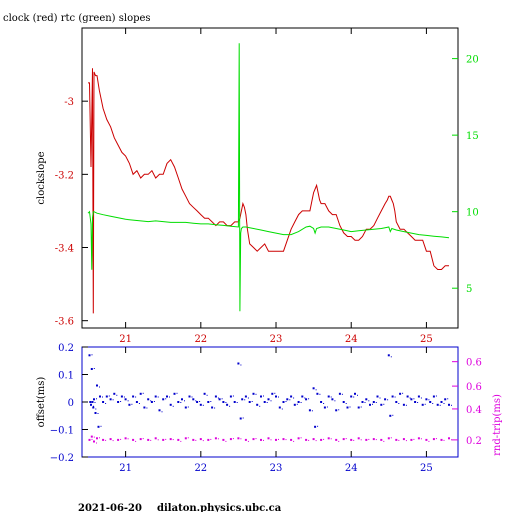  I want to click on x-tick-label: 23, so click(276, 468).